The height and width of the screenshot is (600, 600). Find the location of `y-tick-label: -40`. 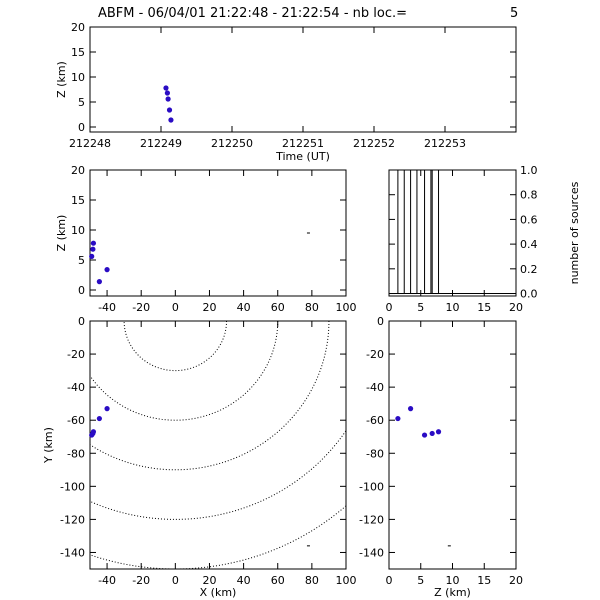

y-tick-label: -40 is located at coordinates (375, 387).